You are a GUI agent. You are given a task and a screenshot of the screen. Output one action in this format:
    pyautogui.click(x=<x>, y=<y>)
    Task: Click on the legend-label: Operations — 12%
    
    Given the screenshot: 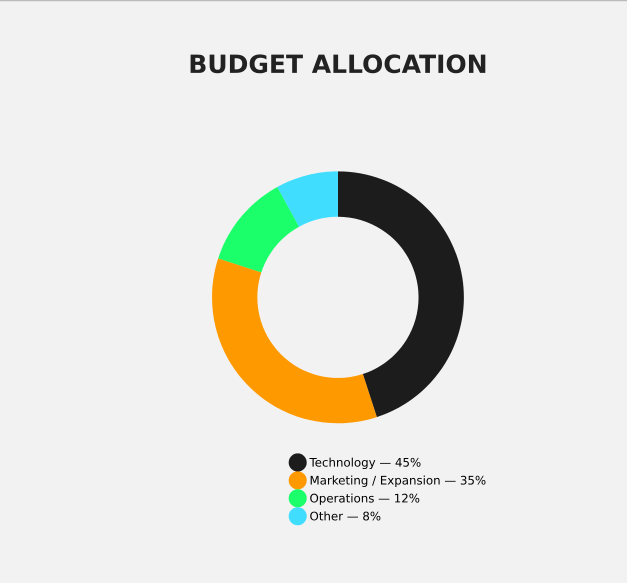 What is the action you would take?
    pyautogui.click(x=365, y=499)
    